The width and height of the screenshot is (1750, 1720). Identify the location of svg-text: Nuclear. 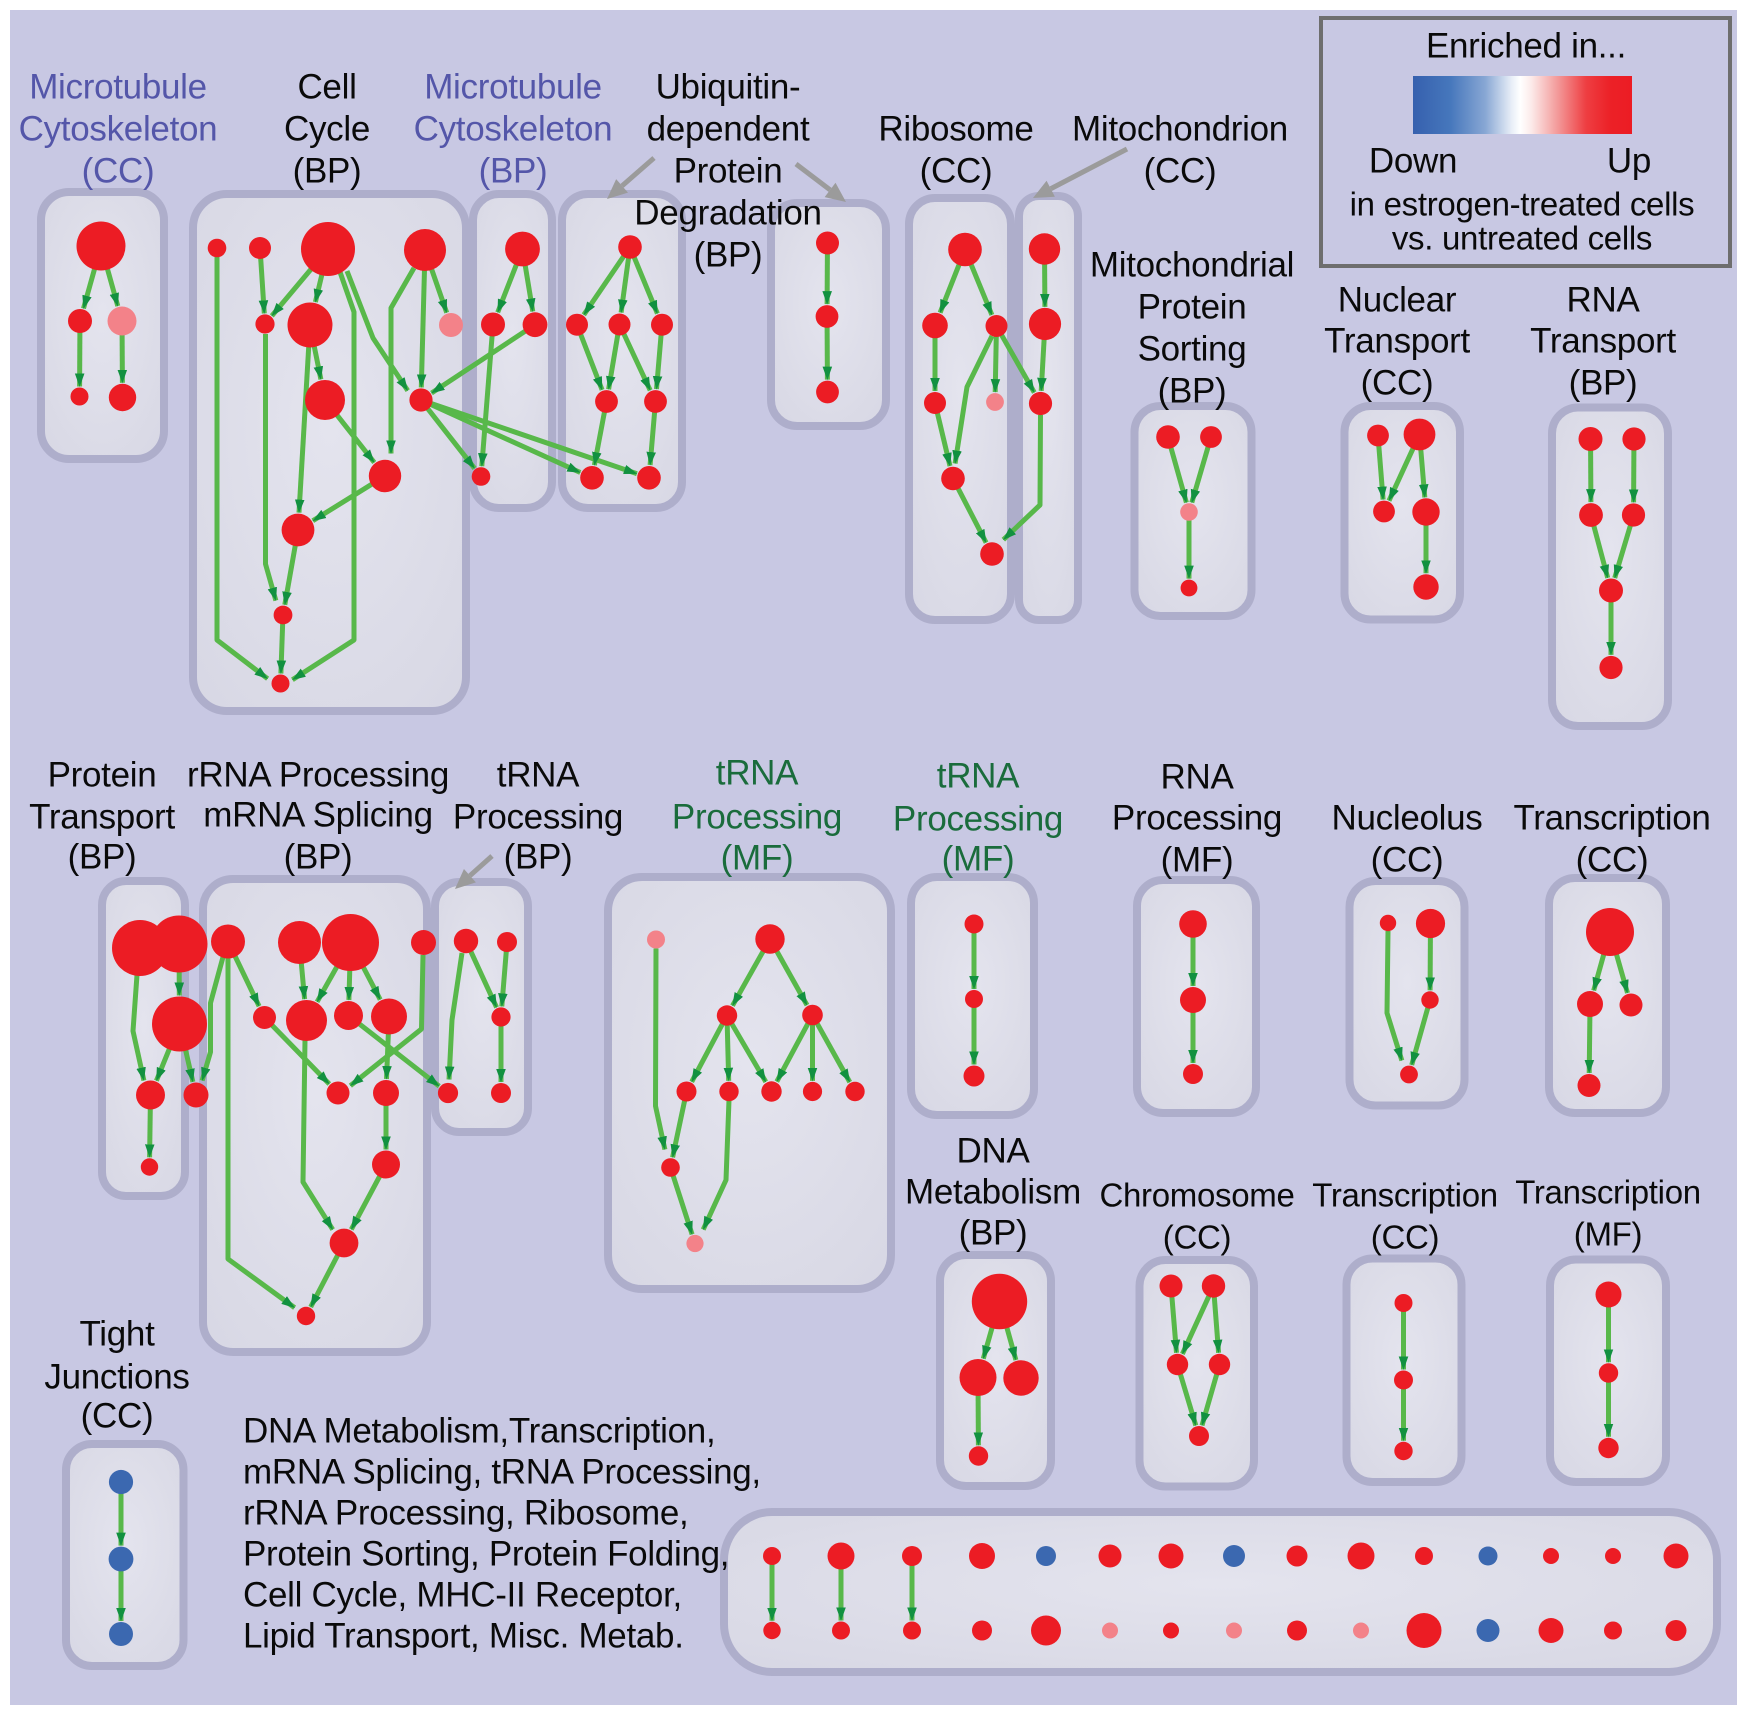
(1397, 300).